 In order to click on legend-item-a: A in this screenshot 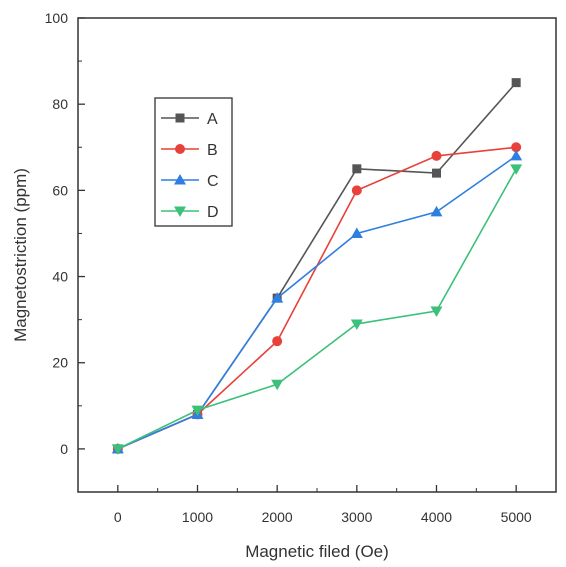, I will do `click(189, 119)`.